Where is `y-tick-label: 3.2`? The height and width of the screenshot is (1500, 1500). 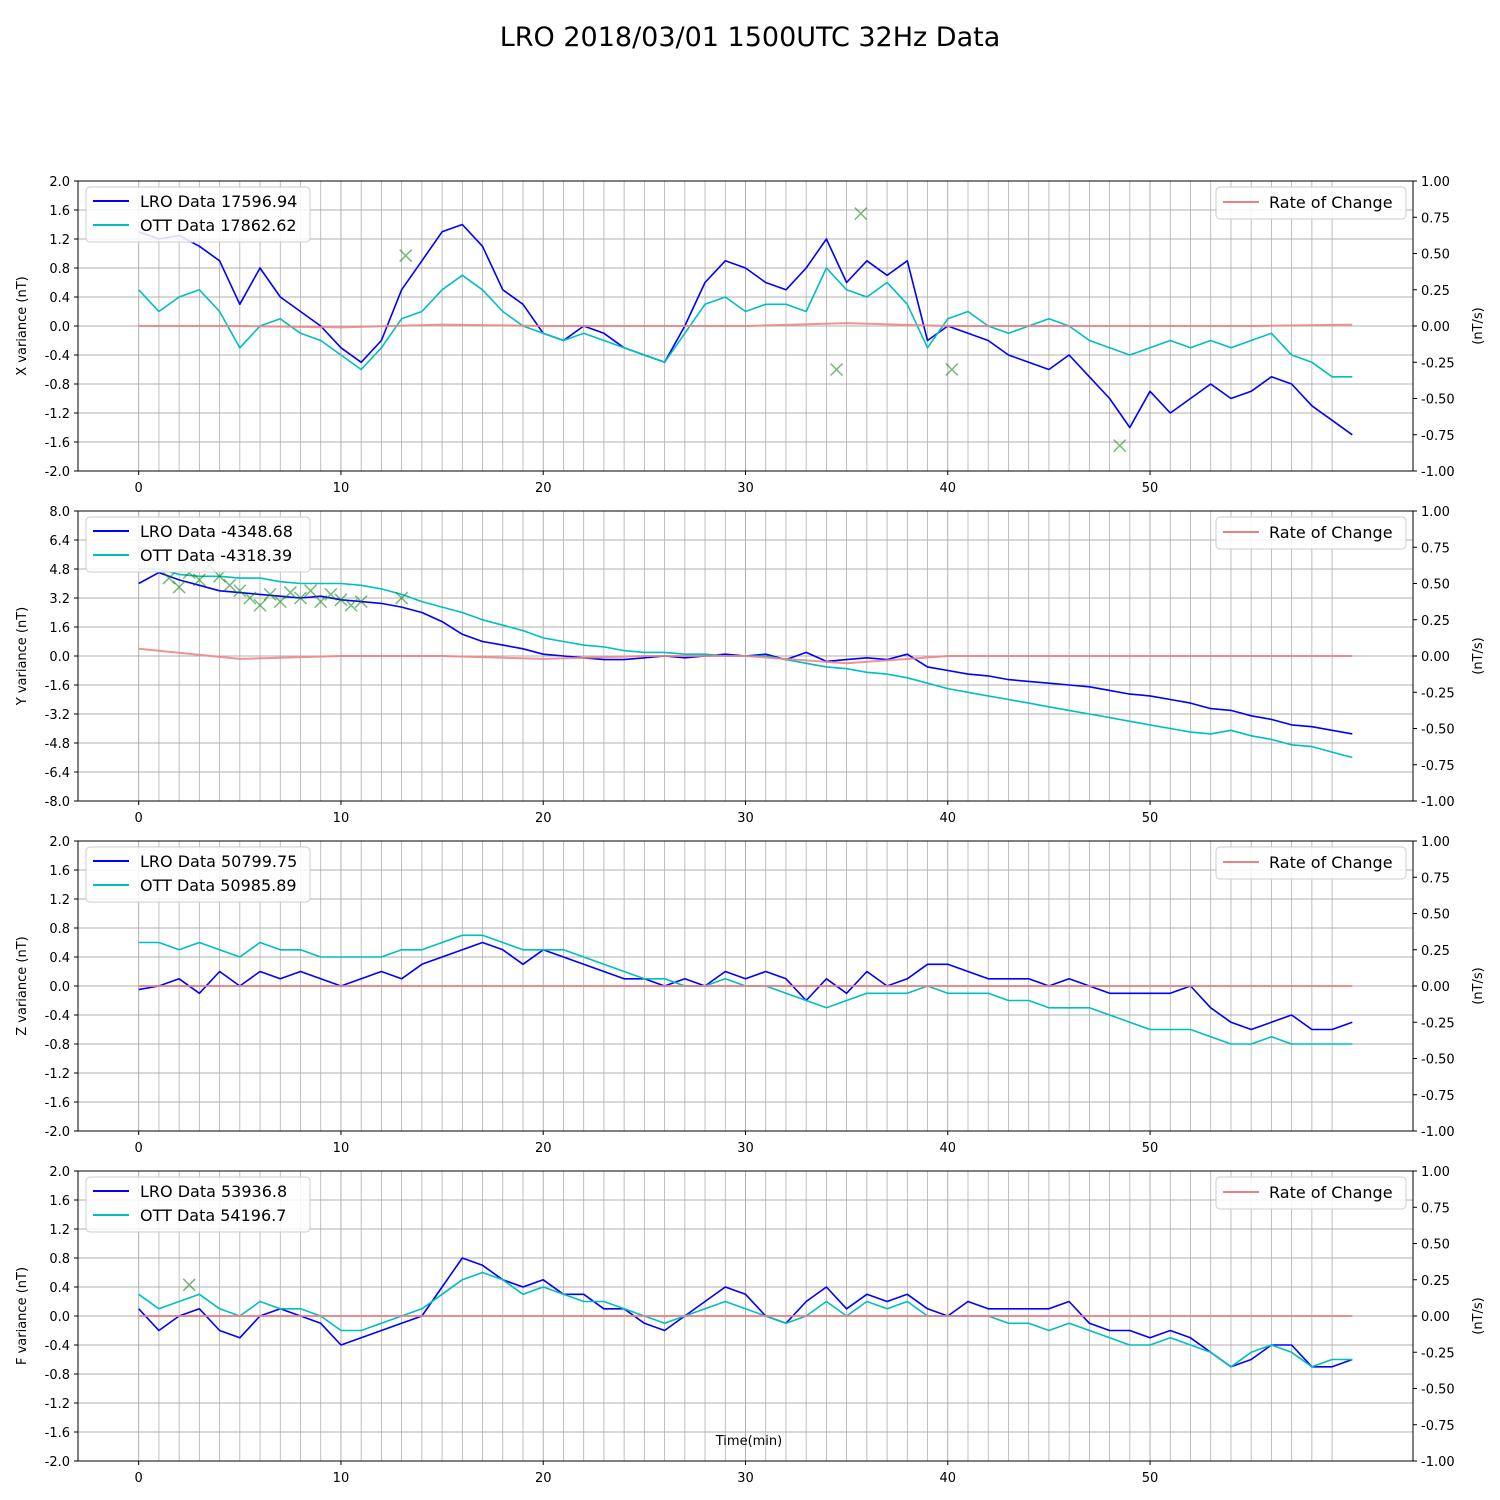 y-tick-label: 3.2 is located at coordinates (59, 599).